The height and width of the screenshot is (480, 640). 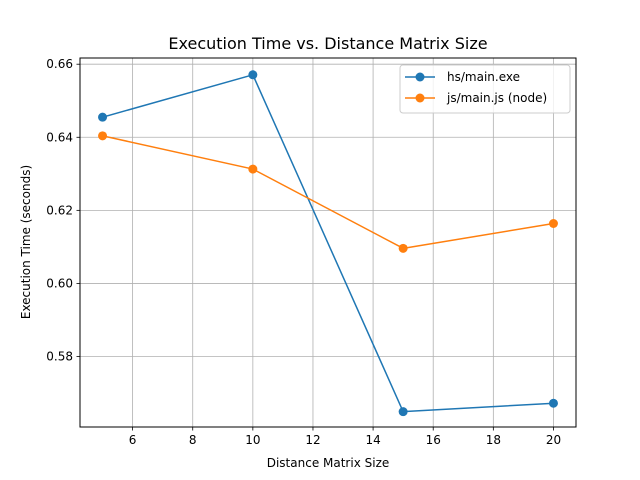 What do you see at coordinates (59, 64) in the screenshot?
I see `y-tick-label: 0.66` at bounding box center [59, 64].